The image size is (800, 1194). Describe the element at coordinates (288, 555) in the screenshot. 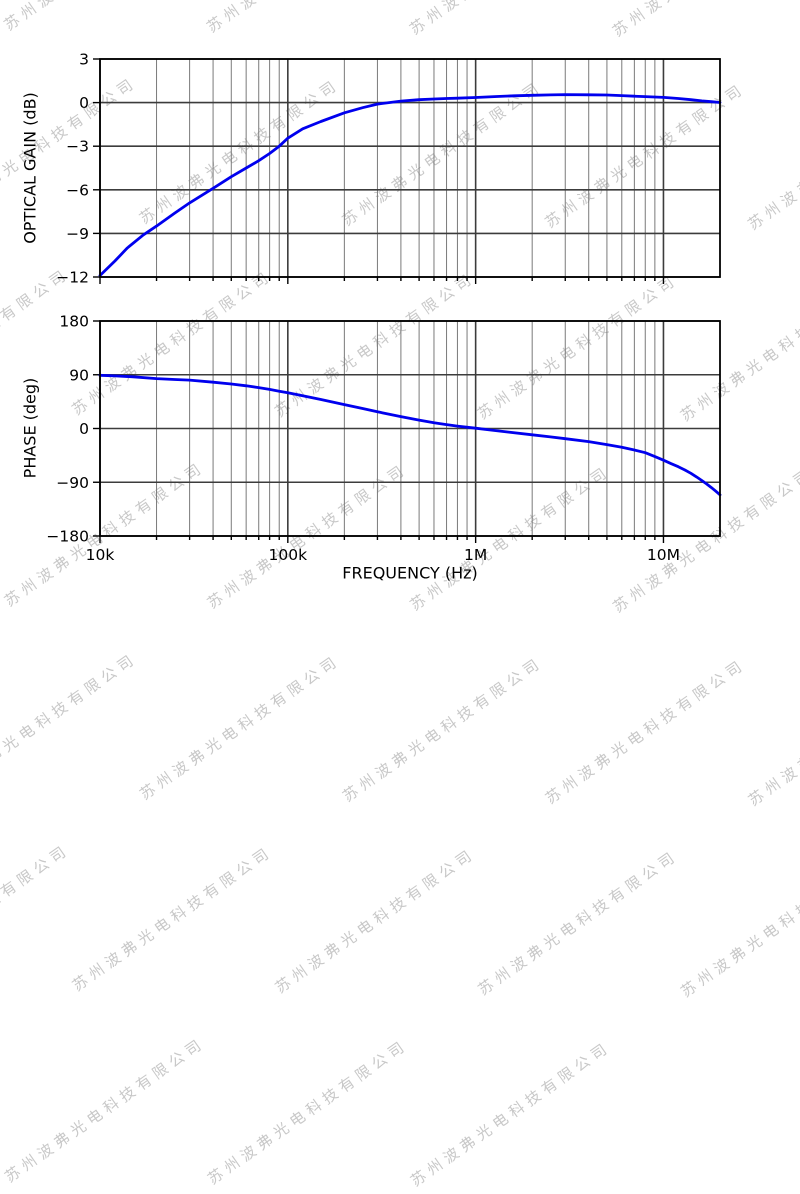

I see `x-tick-label: 100k` at that location.